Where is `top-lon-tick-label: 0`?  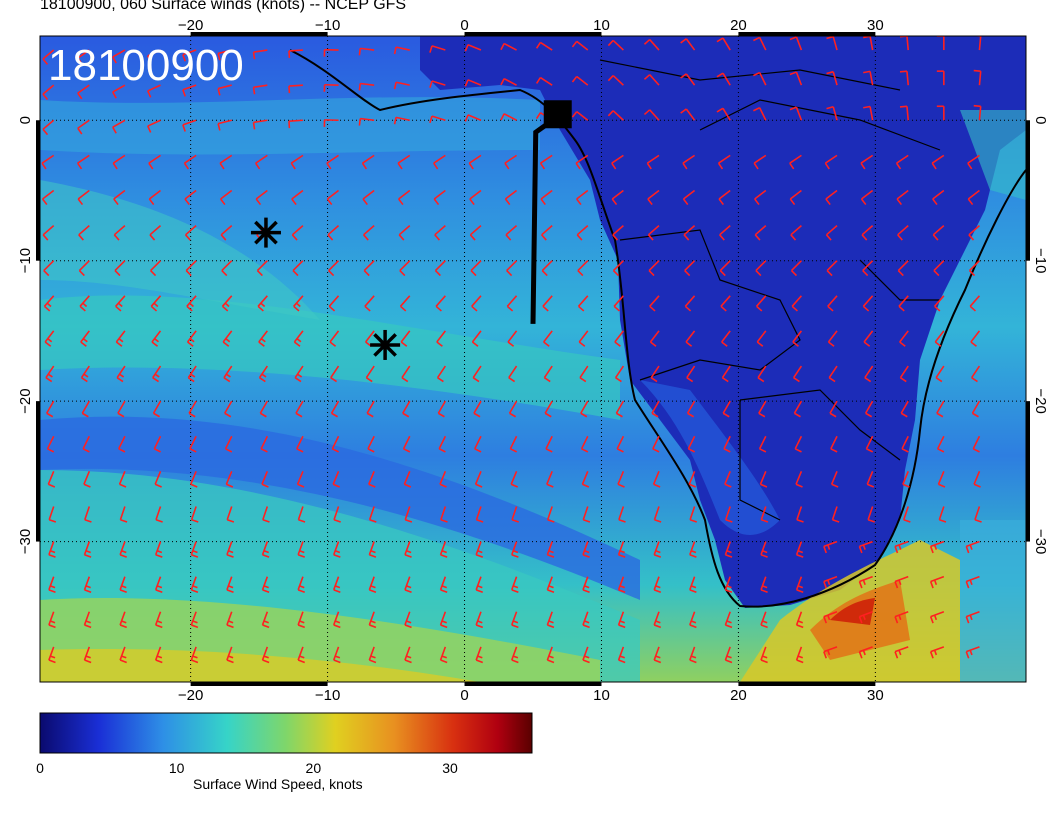 top-lon-tick-label: 0 is located at coordinates (464, 25).